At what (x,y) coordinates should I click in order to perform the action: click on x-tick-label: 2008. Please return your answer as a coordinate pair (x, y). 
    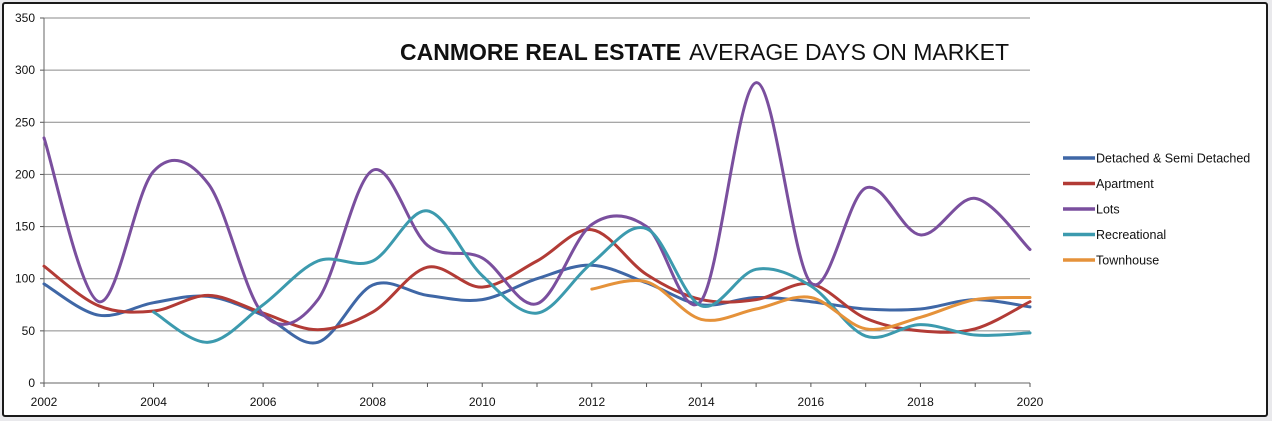
    Looking at the image, I should click on (372, 402).